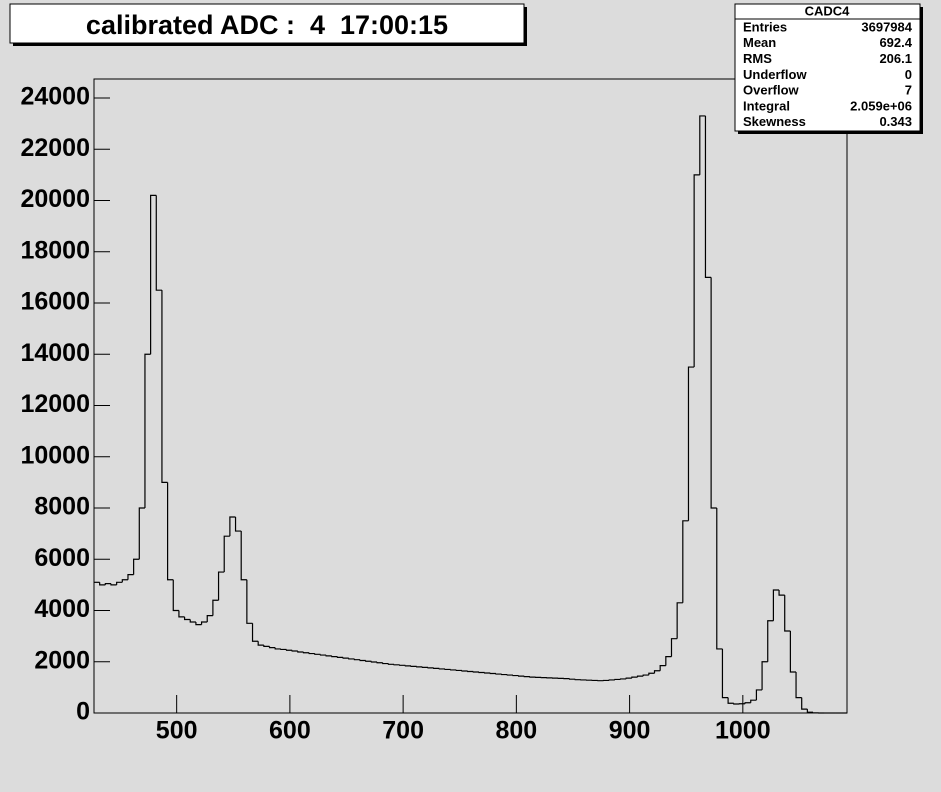 The width and height of the screenshot is (941, 792). Describe the element at coordinates (774, 121) in the screenshot. I see `stats-label: Skewness` at that location.